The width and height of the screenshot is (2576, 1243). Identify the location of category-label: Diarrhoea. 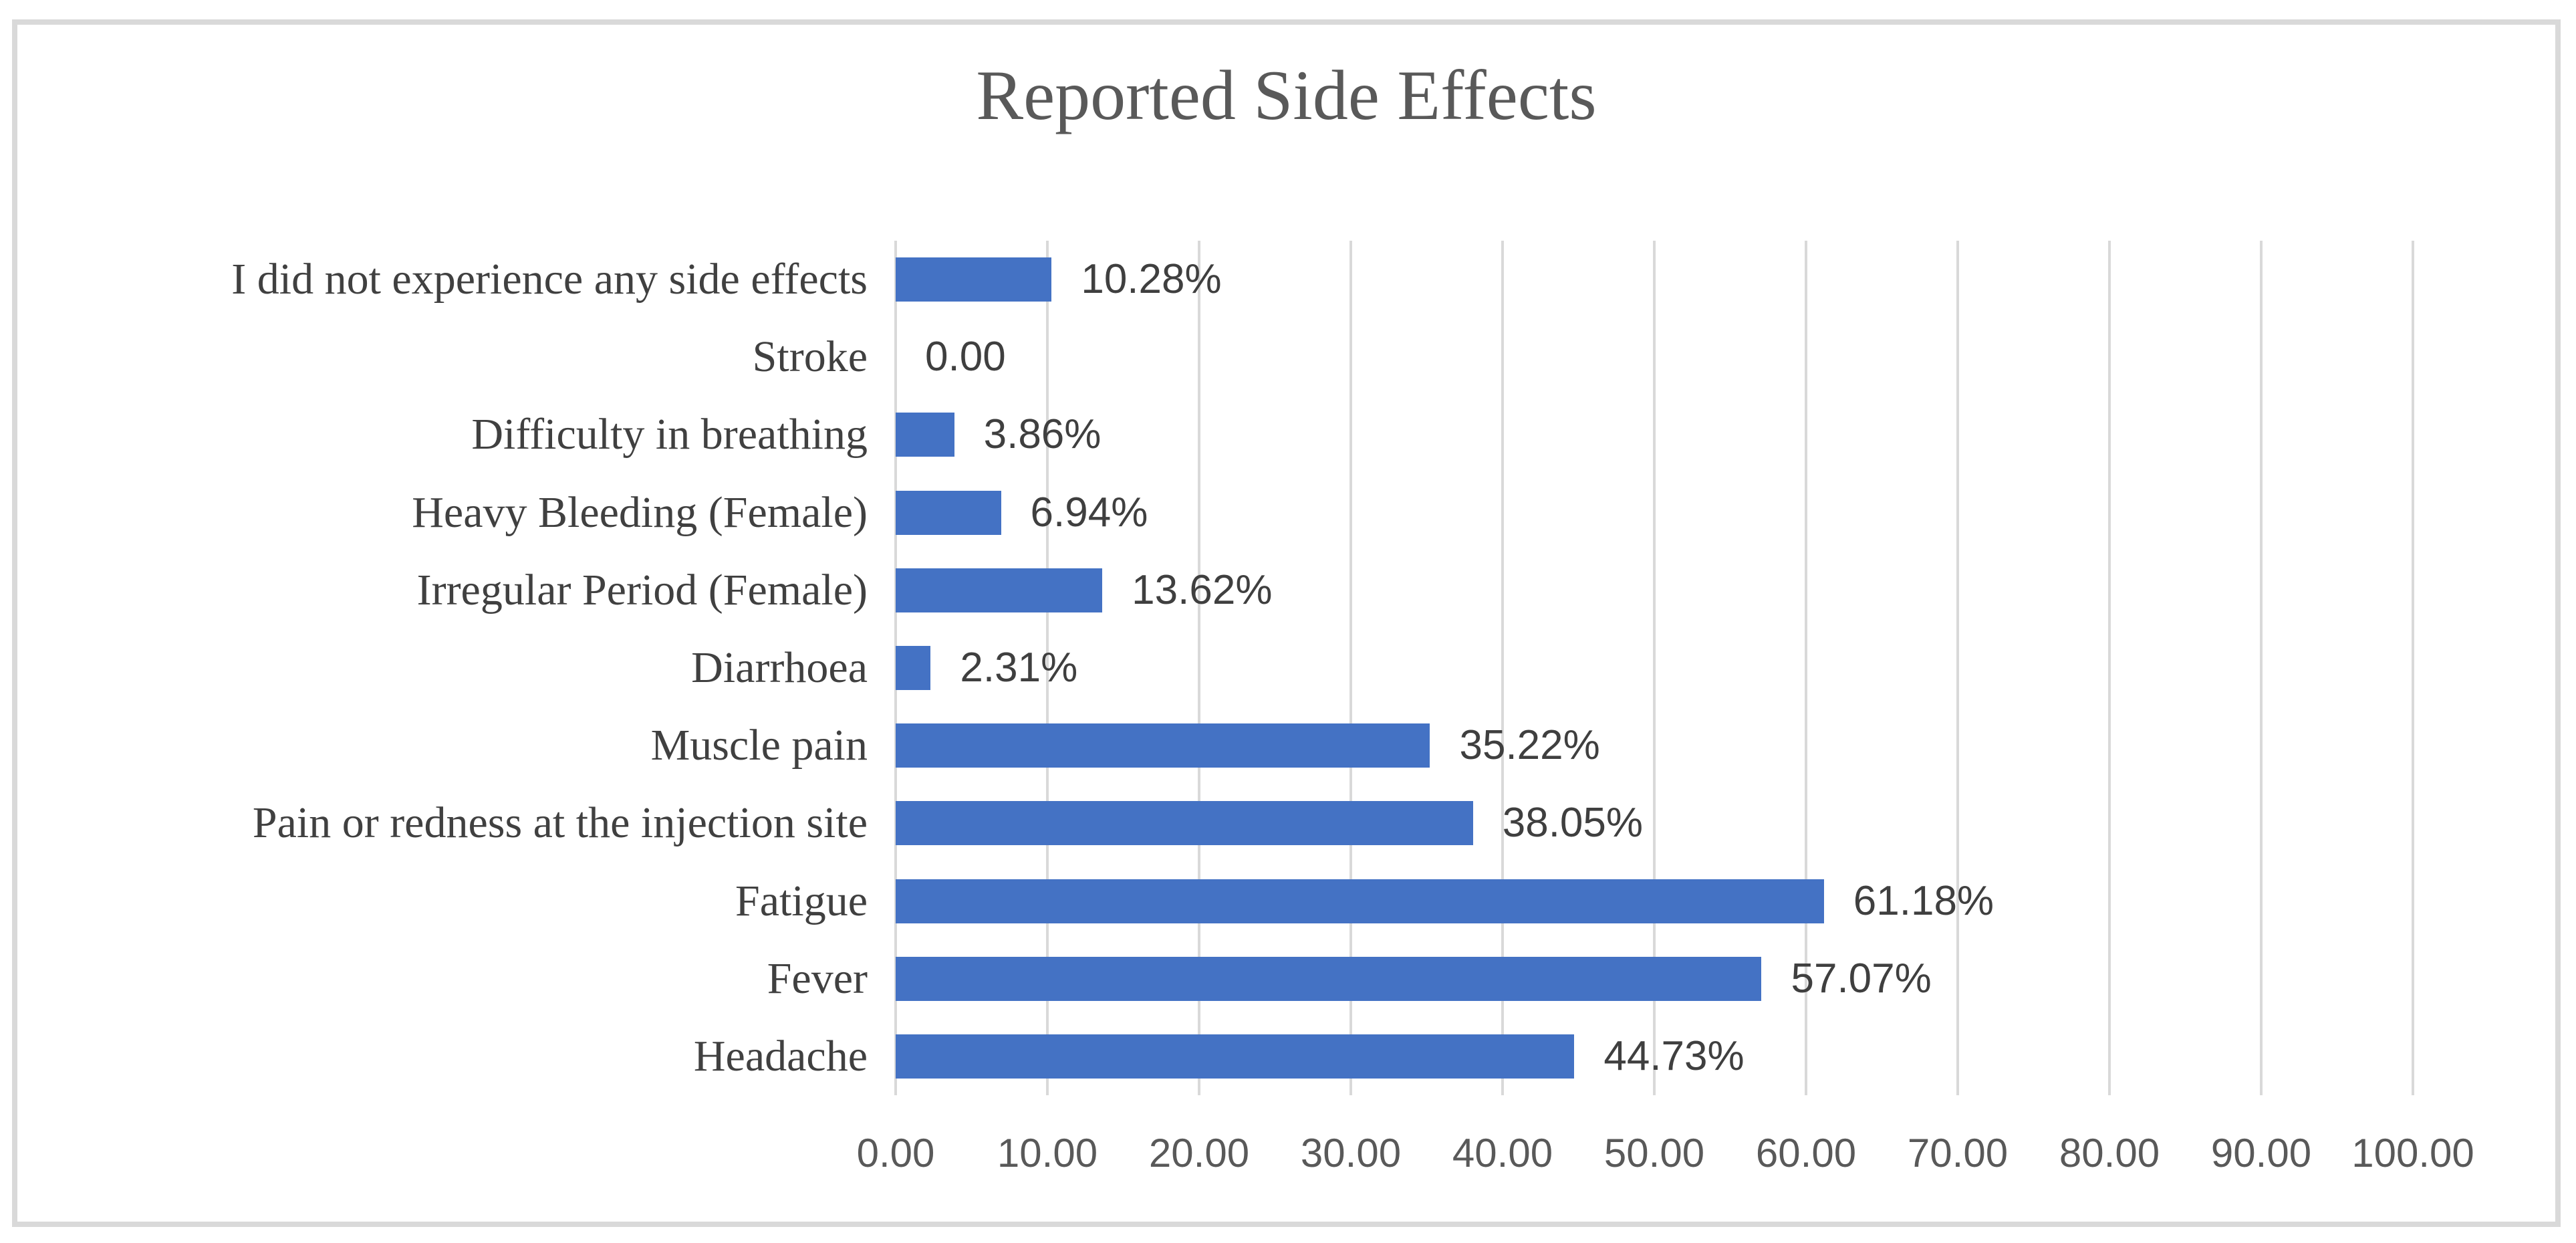
(780, 667).